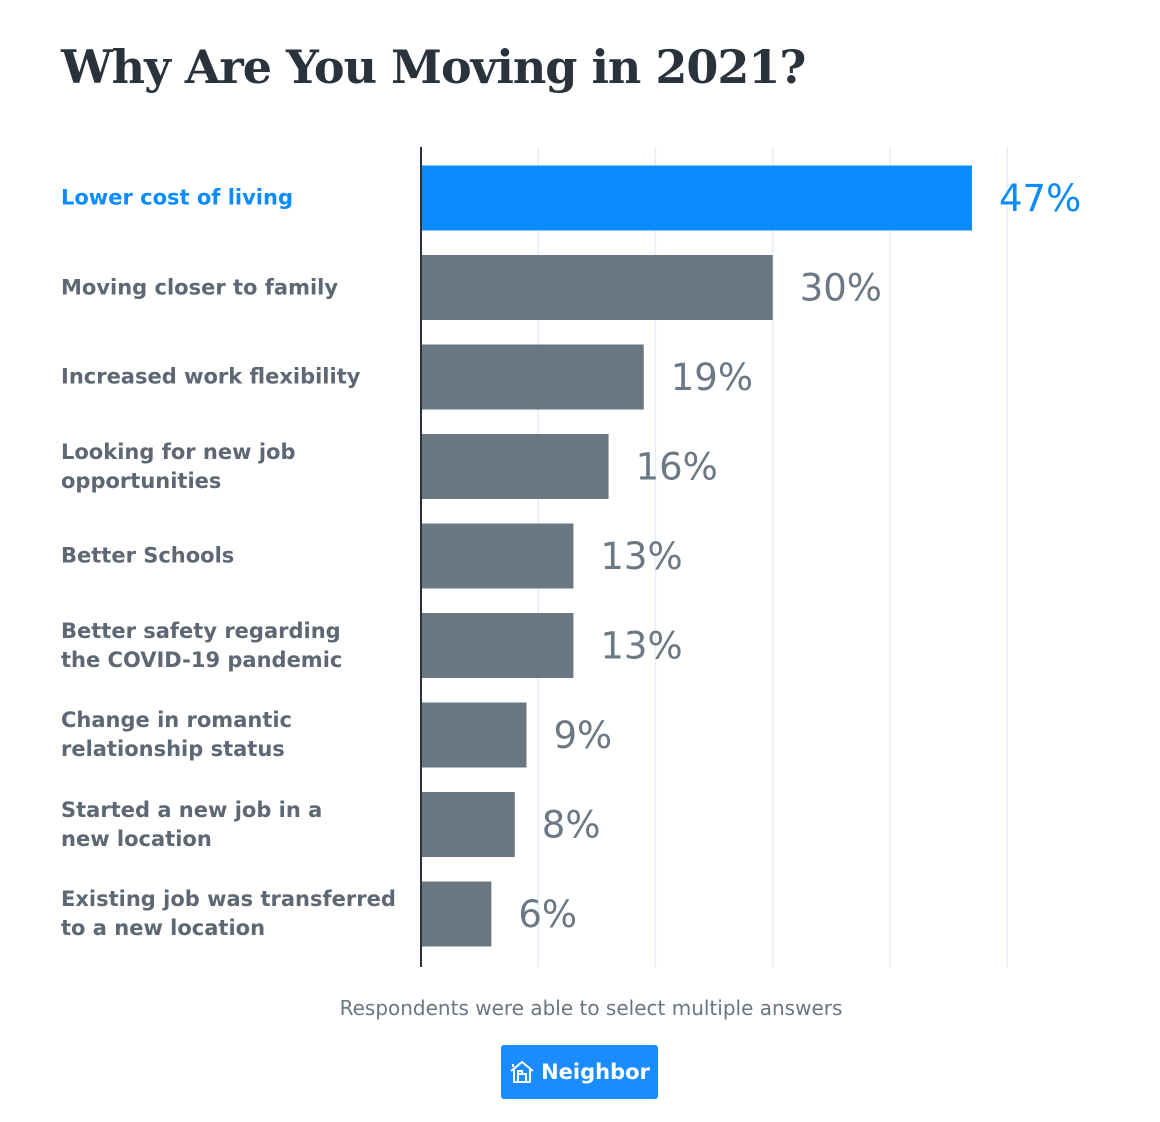 Image resolution: width=1160 pixels, height=1122 pixels. Describe the element at coordinates (148, 555) in the screenshot. I see `category-label-line: Better Schools` at that location.